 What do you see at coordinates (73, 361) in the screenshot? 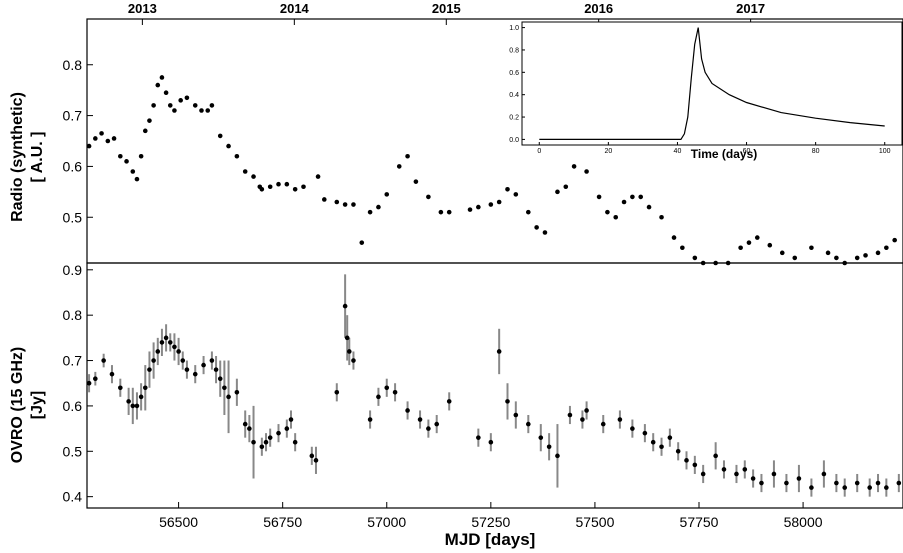
I see `bottom-y-tick-label: 0.7` at bounding box center [73, 361].